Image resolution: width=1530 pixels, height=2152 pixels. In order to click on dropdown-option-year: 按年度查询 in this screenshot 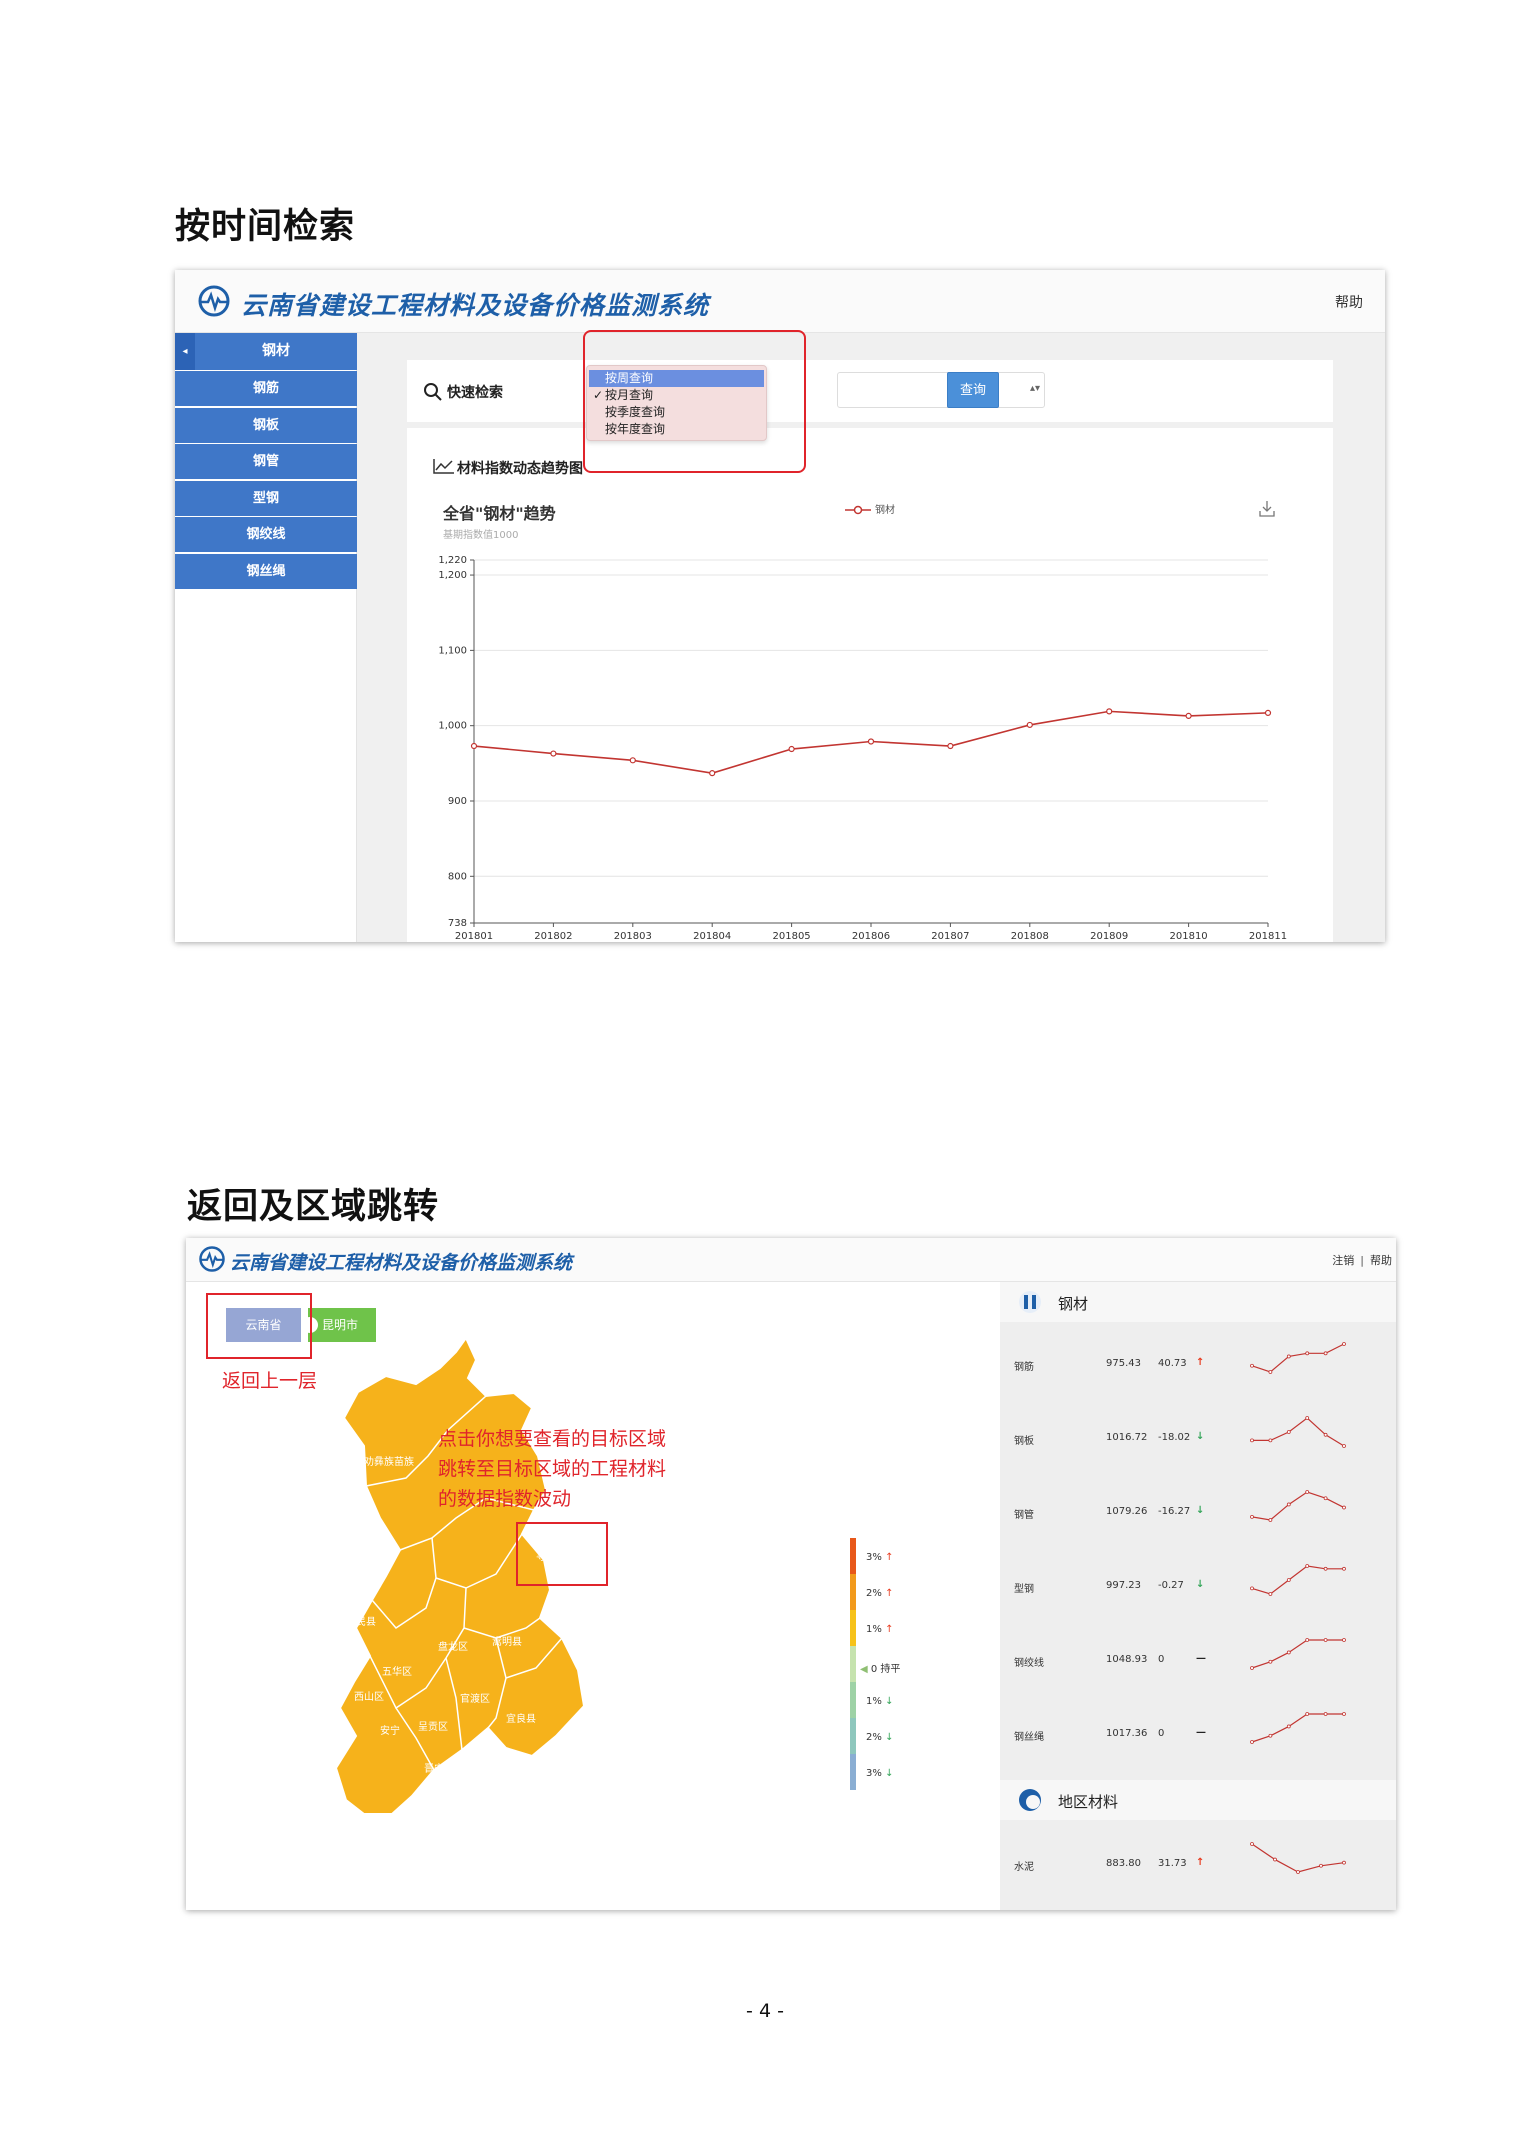, I will do `click(635, 429)`.